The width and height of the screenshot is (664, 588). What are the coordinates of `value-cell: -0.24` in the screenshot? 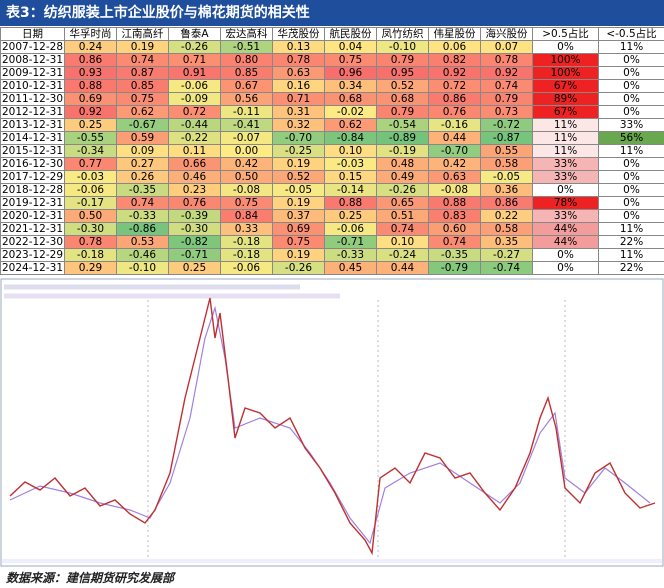 It's located at (402, 255).